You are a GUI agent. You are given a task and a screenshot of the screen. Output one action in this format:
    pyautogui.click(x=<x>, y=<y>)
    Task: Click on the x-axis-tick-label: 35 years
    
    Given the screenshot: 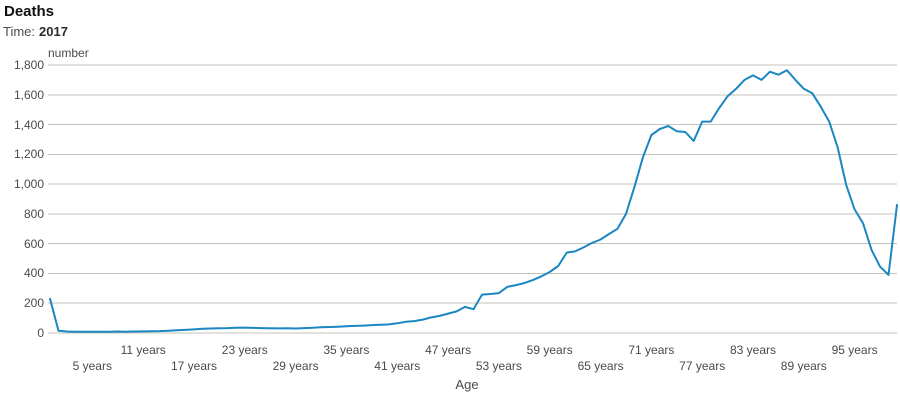 What is the action you would take?
    pyautogui.click(x=346, y=350)
    